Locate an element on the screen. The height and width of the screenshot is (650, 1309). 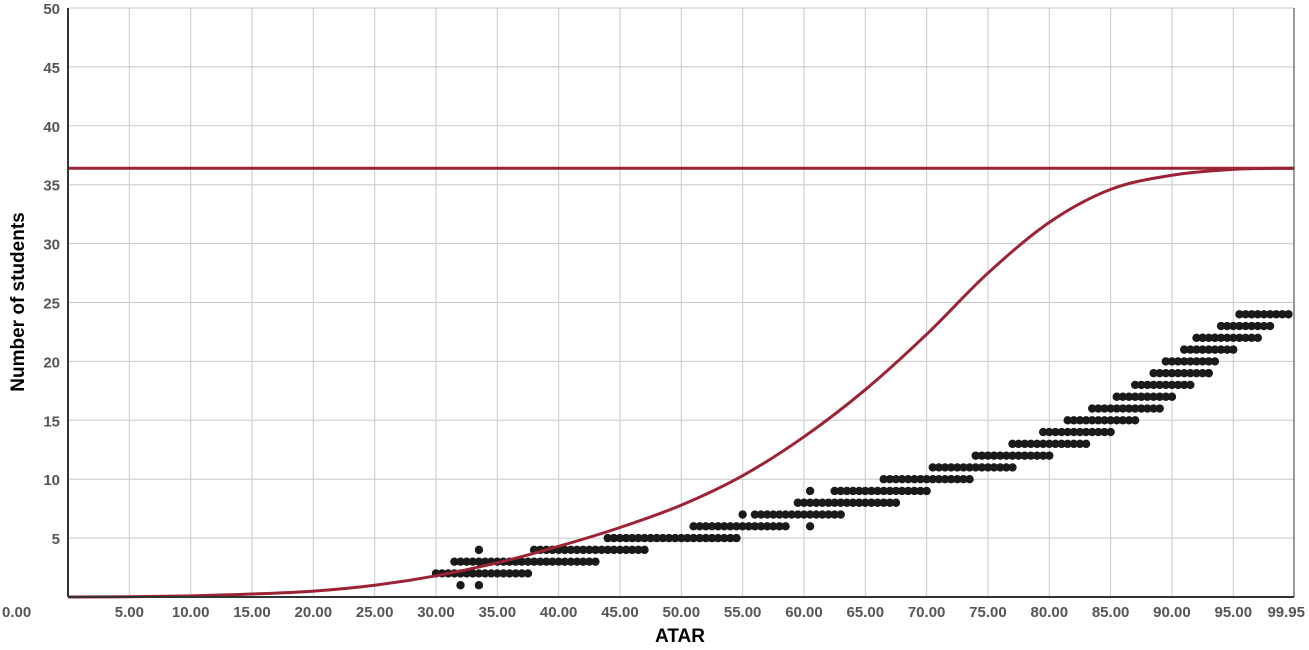
y-tick-label: 15 is located at coordinates (51, 421).